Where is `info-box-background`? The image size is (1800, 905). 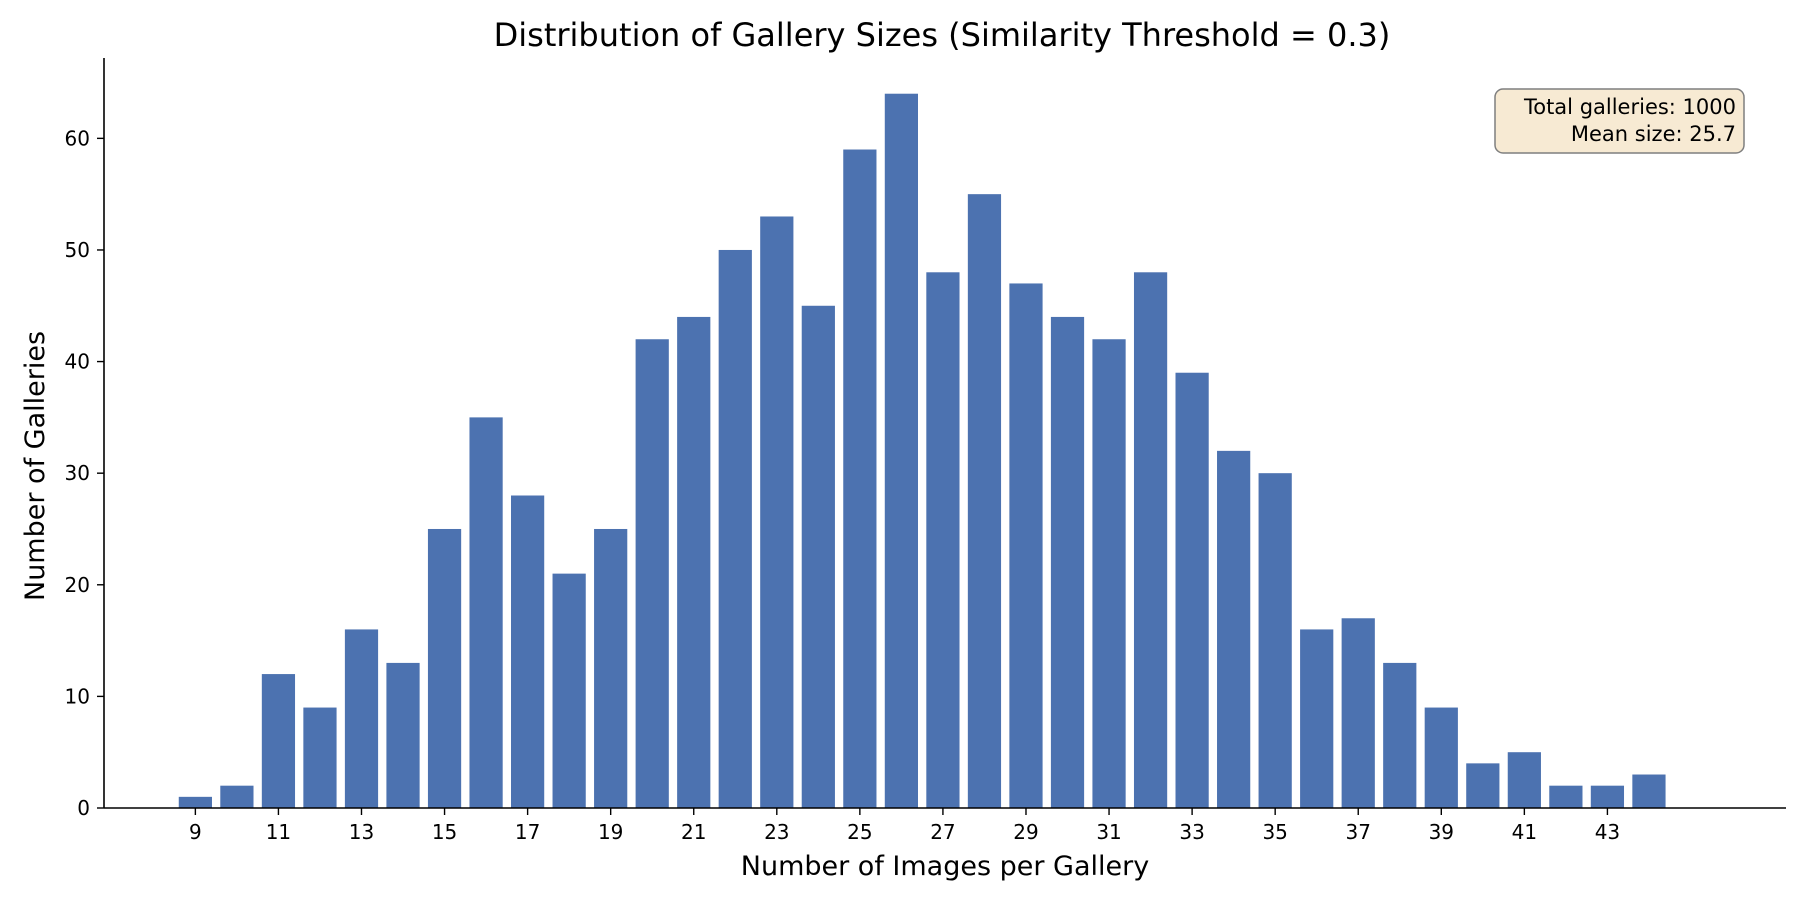
info-box-background is located at coordinates (1619, 121).